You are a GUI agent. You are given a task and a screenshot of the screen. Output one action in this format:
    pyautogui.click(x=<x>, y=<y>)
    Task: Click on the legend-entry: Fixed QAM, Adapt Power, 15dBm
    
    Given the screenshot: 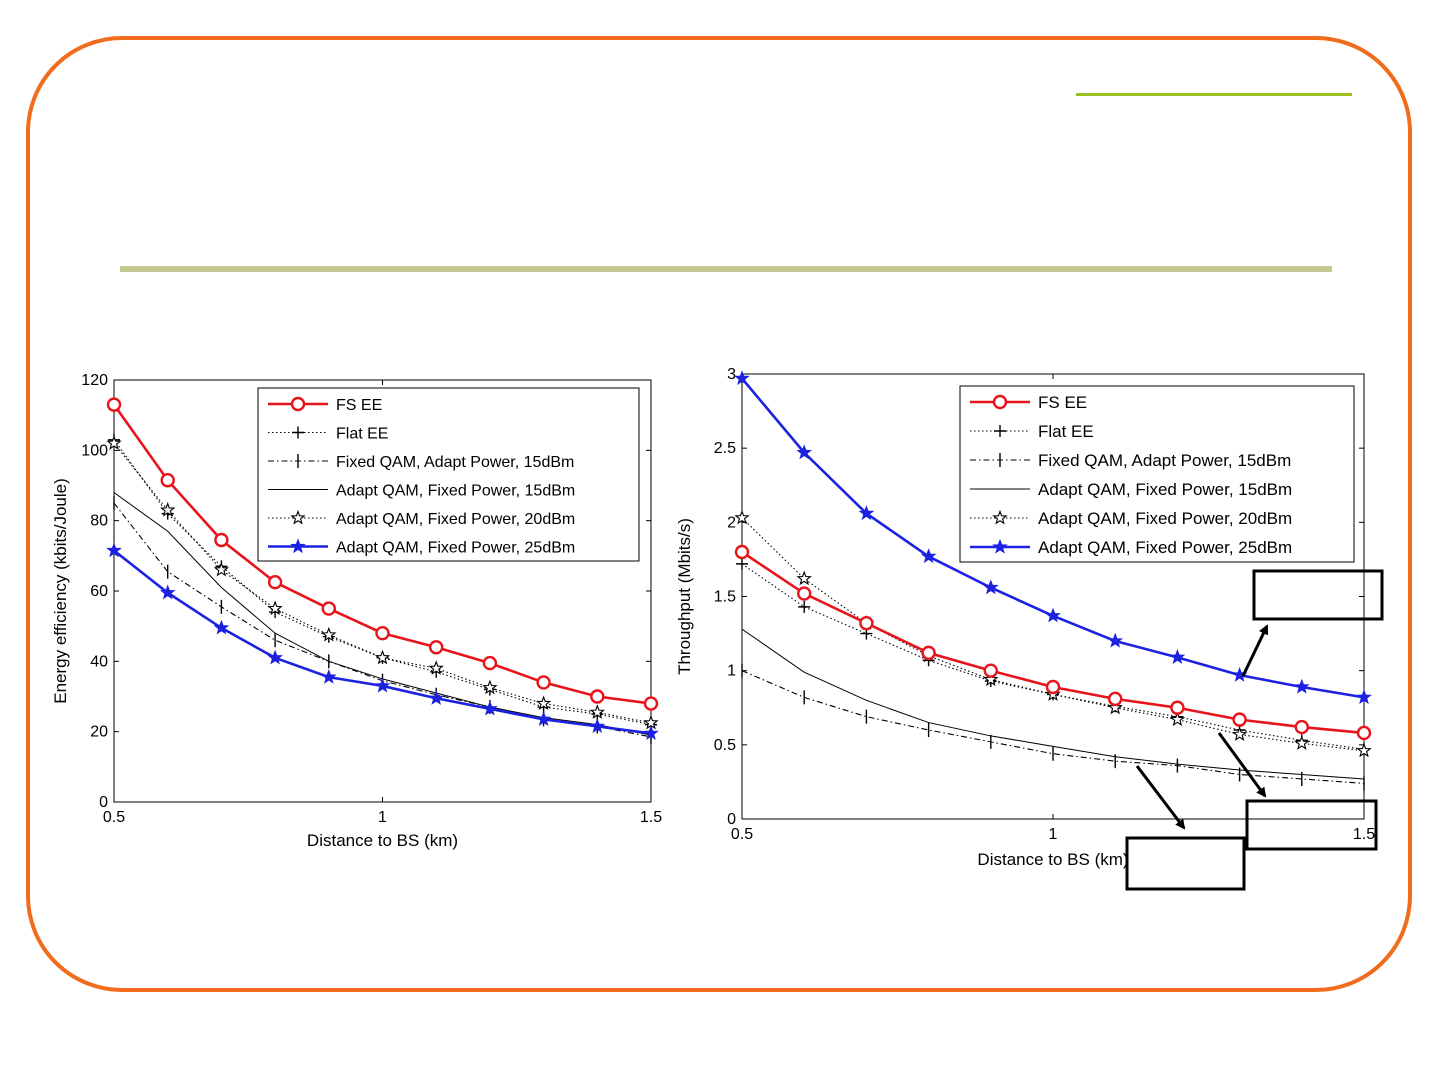 What is the action you would take?
    pyautogui.click(x=1164, y=460)
    